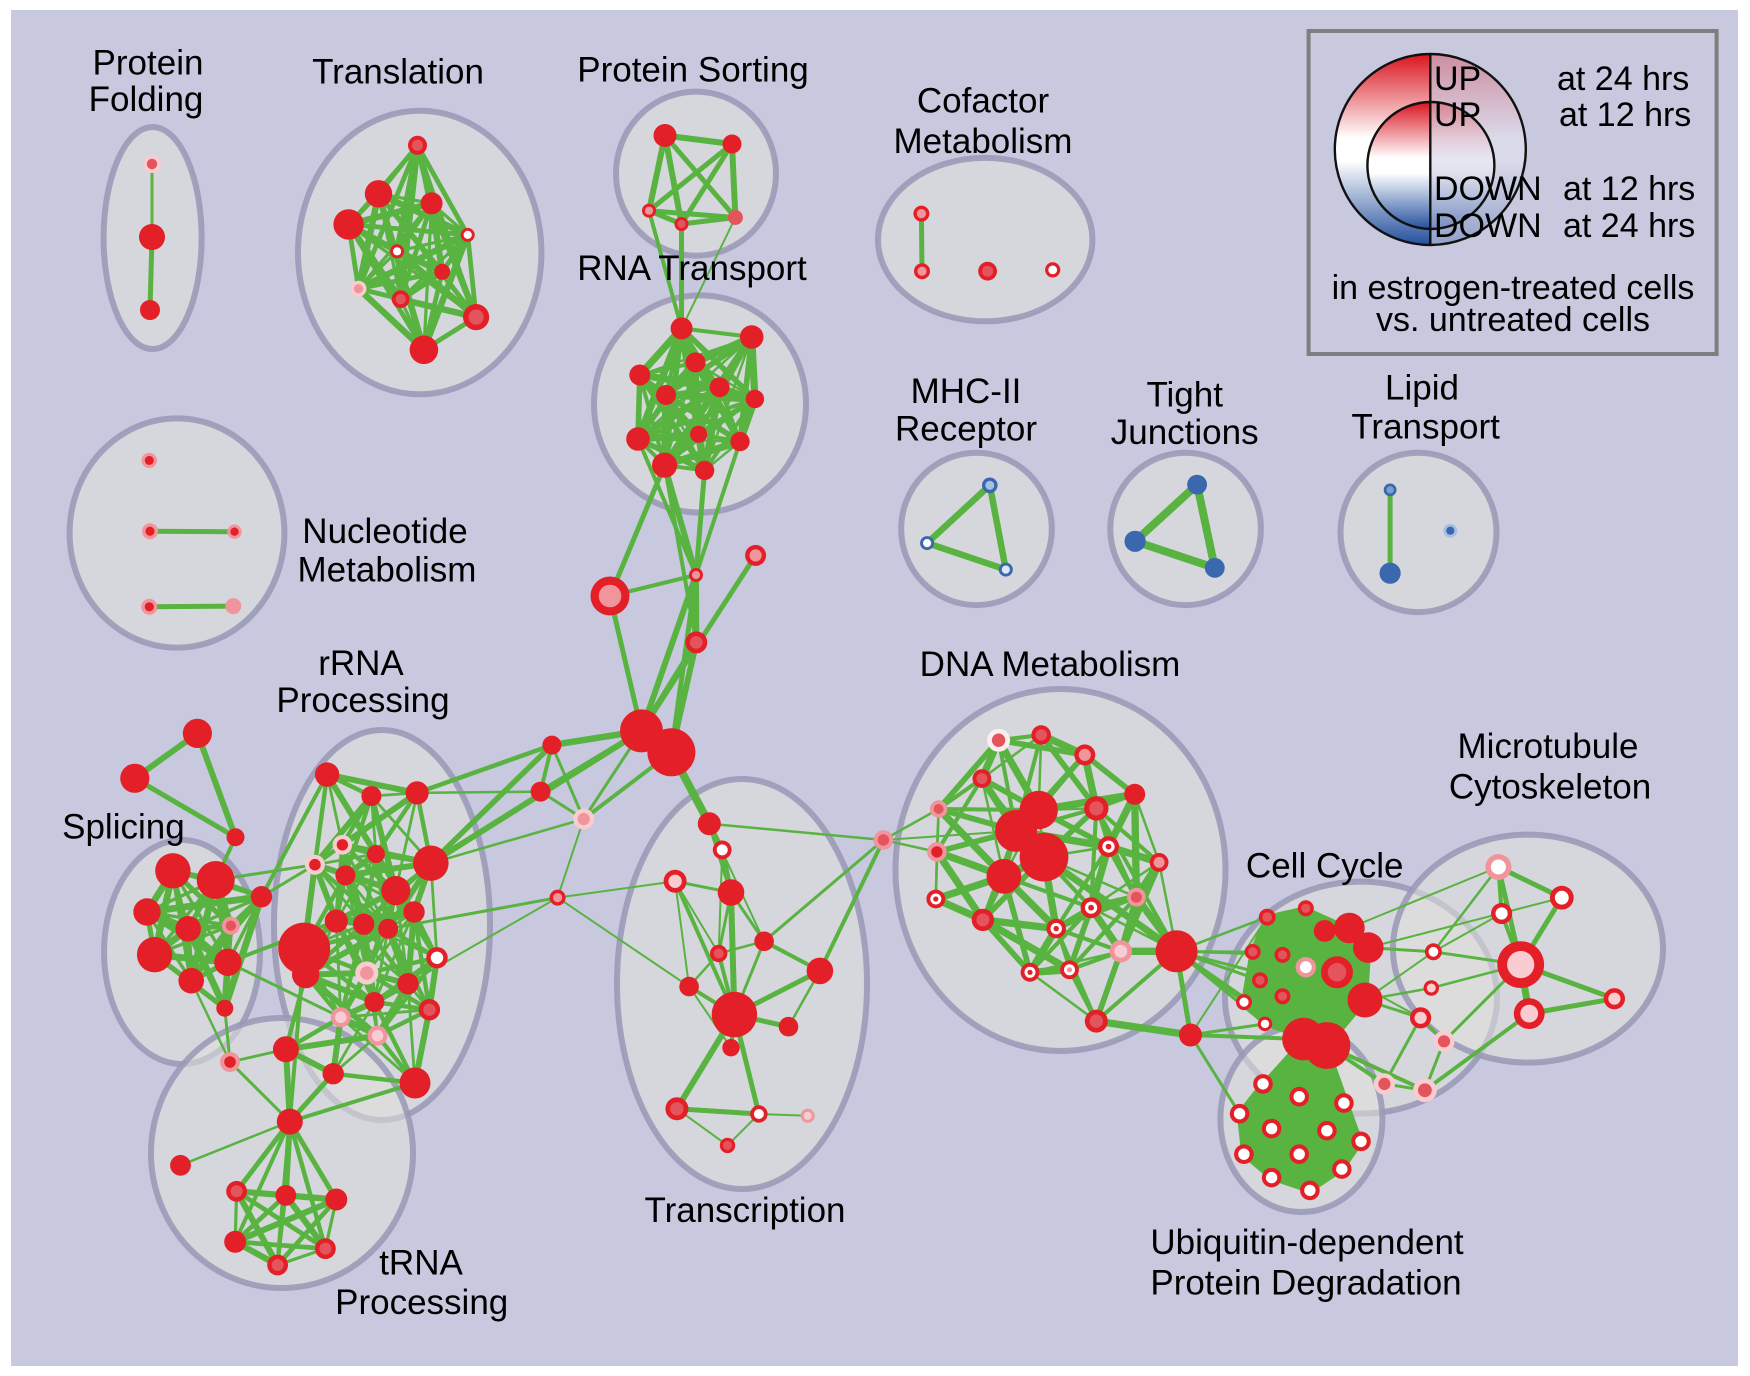 This screenshot has width=1750, height=1376. What do you see at coordinates (693, 70) in the screenshot?
I see `svg-text: Protein Sorting` at bounding box center [693, 70].